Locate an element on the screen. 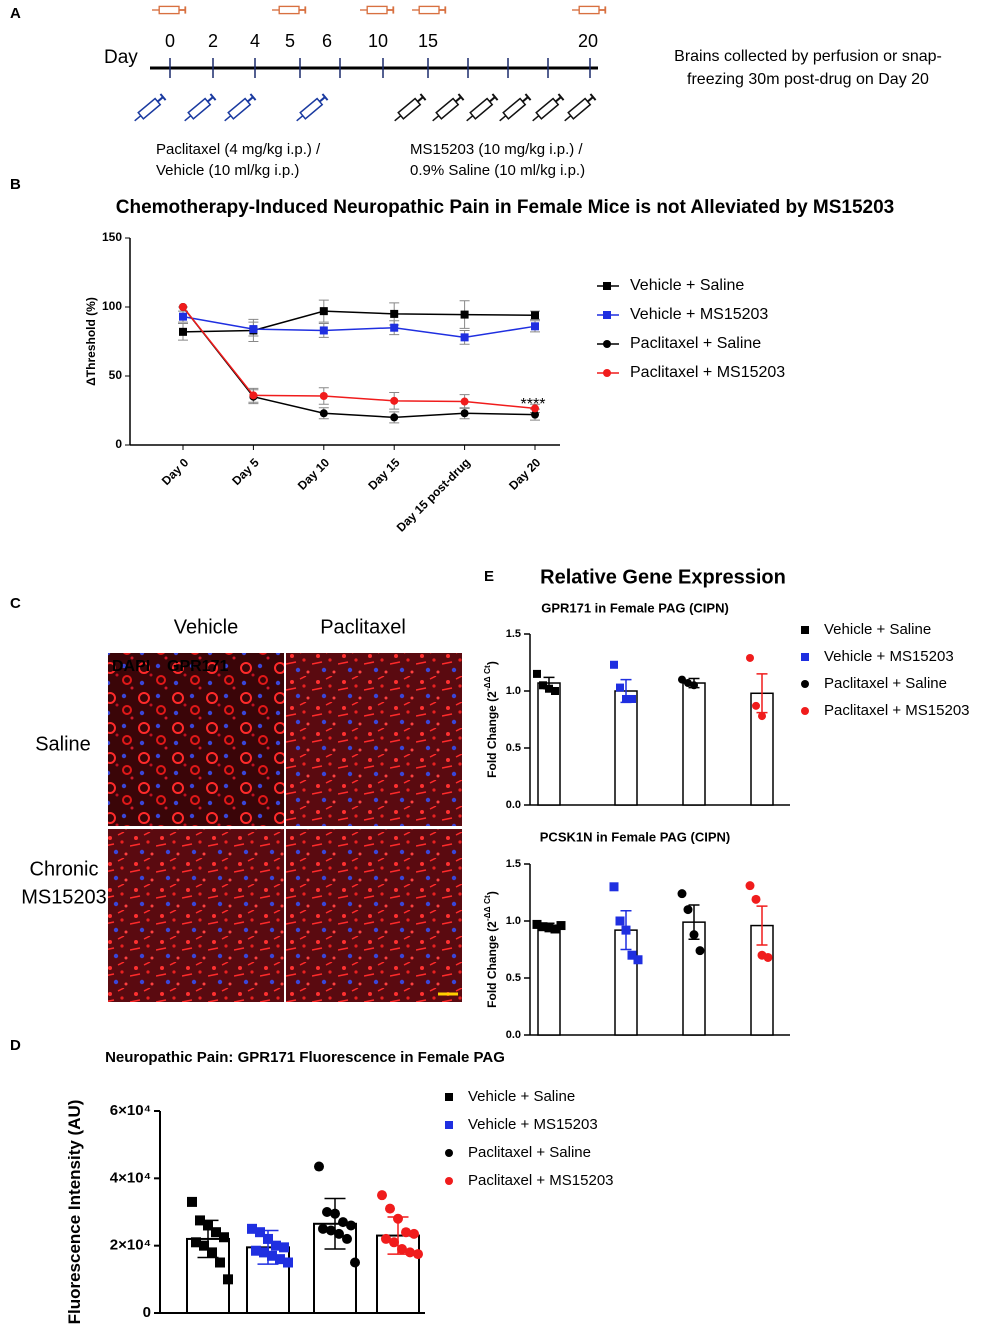 The height and width of the screenshot is (1339, 993). treatment-text: Paclitaxel (4 mg/kg i.p.) / is located at coordinates (238, 149).